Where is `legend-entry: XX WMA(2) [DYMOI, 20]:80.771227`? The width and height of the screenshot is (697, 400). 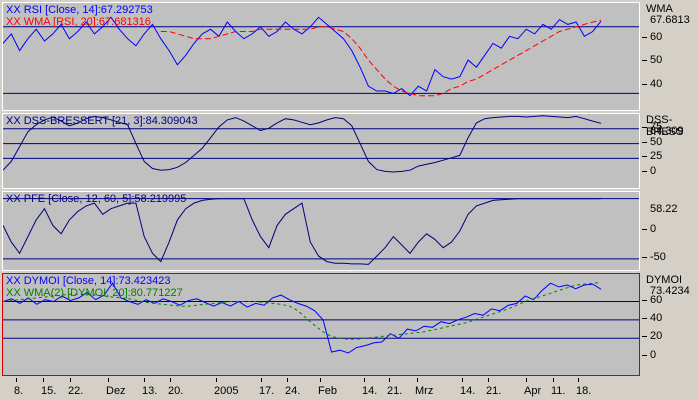 legend-entry: XX WMA(2) [DYMOI, 20]:80.771227 is located at coordinates (94, 293).